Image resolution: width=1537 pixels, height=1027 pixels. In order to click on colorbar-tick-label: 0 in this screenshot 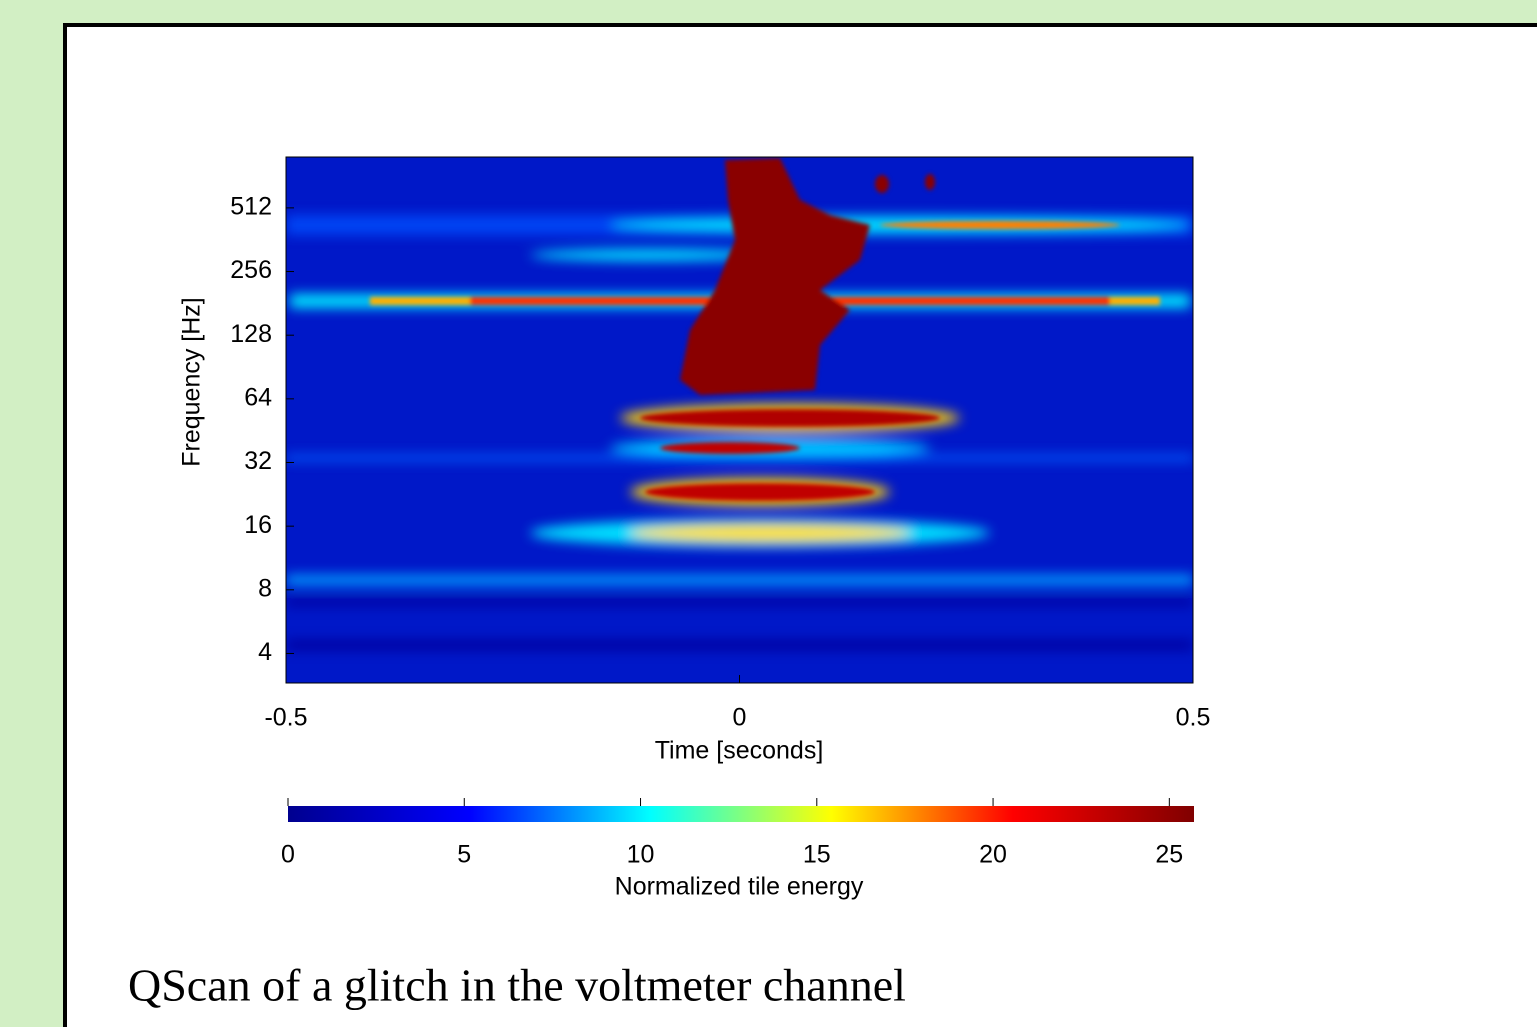, I will do `click(288, 855)`.